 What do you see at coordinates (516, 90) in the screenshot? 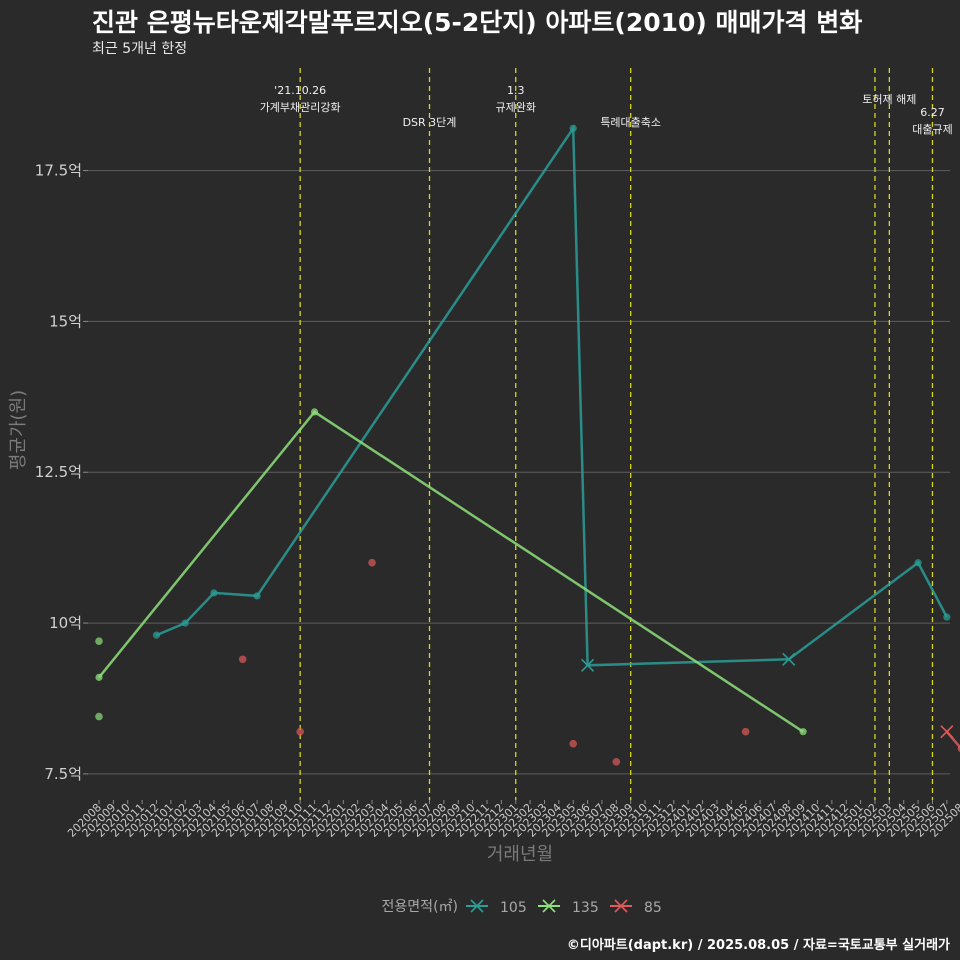
I see `event-label: 1.3` at bounding box center [516, 90].